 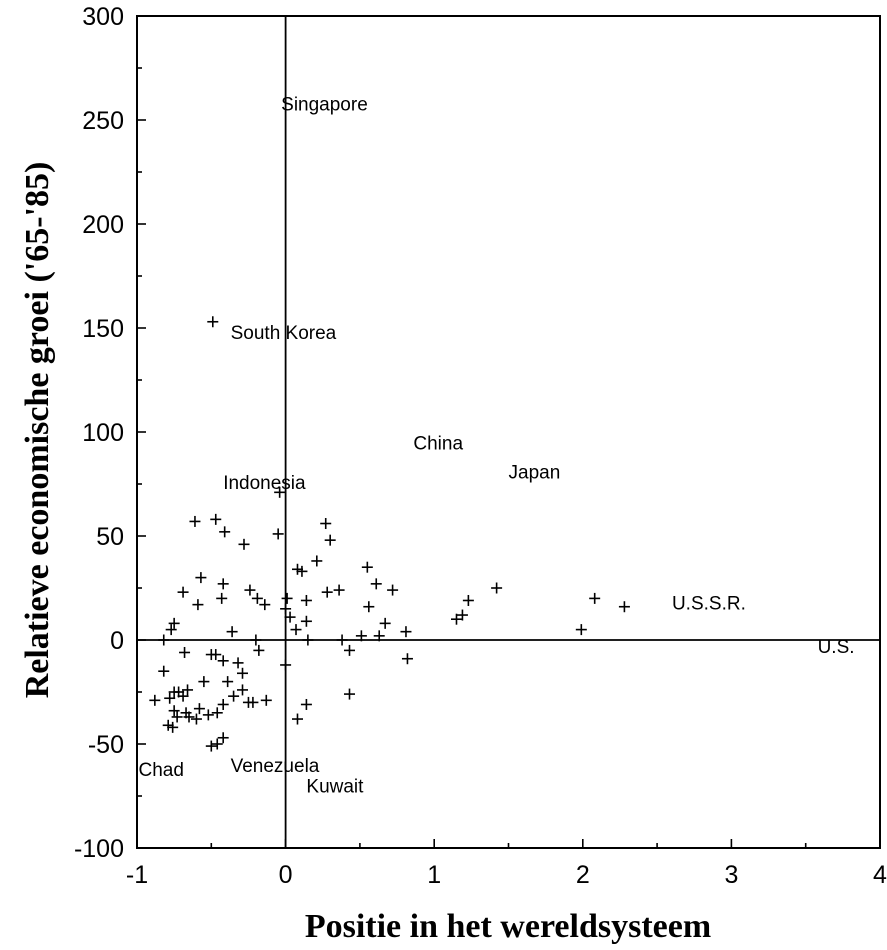 What do you see at coordinates (110, 537) in the screenshot?
I see `y-tick-label: 50` at bounding box center [110, 537].